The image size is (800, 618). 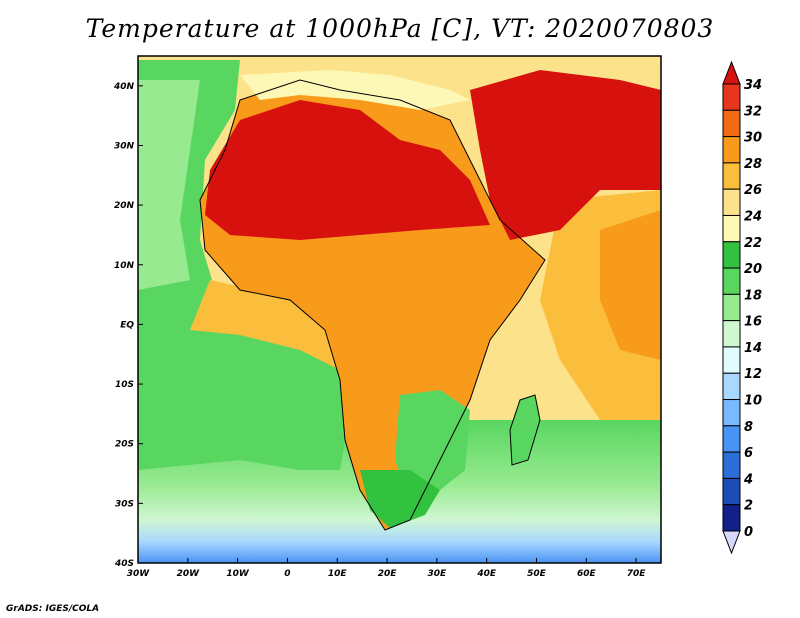 I want to click on lon-tick-label: 30E, so click(x=438, y=574).